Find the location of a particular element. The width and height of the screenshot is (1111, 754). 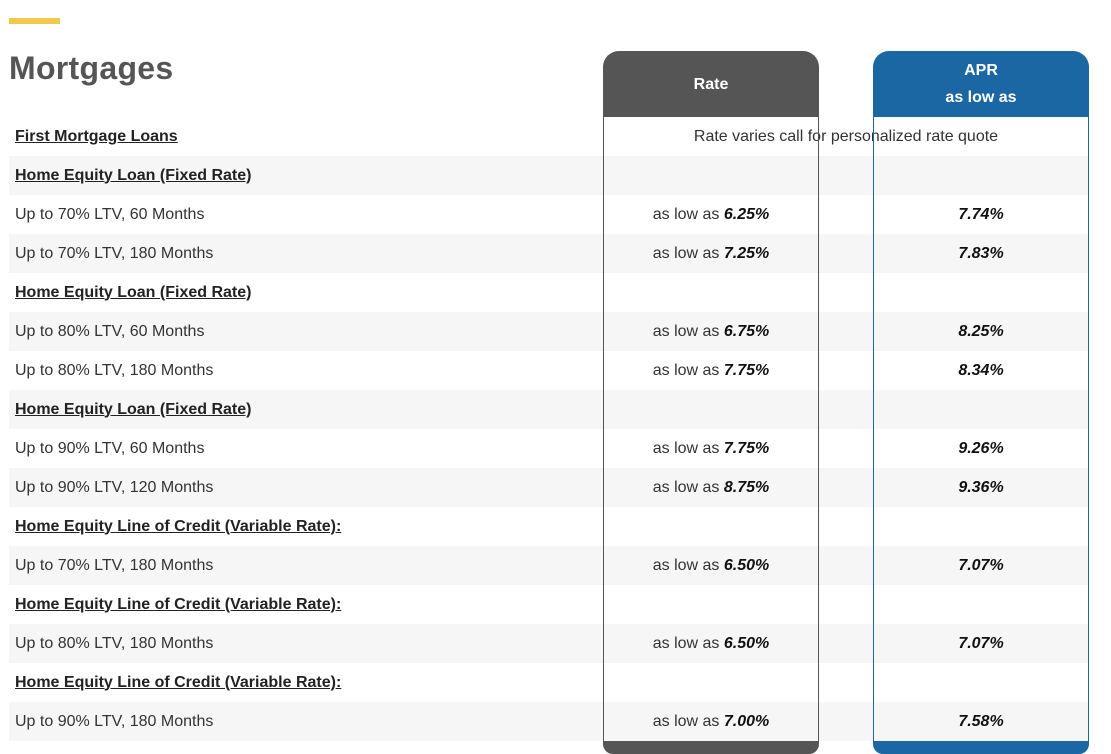

rate-cell: as low as 7.25% is located at coordinates (711, 254).